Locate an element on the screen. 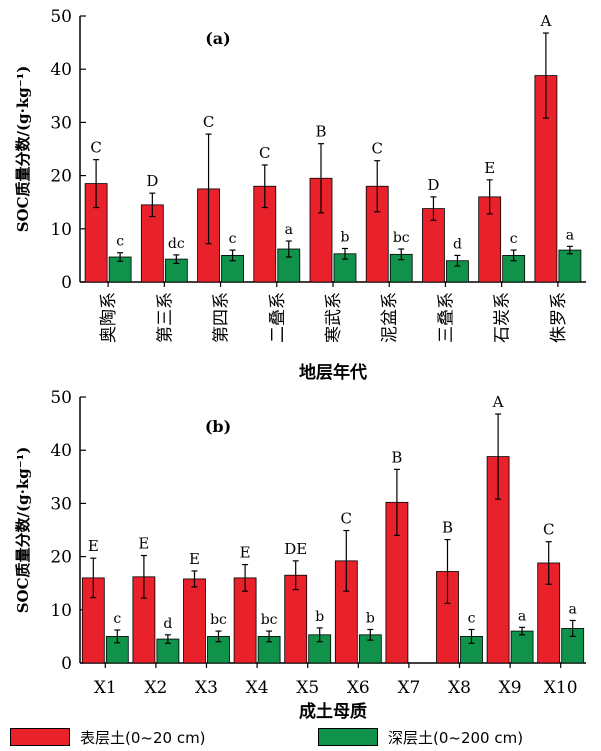 The image size is (601, 751). panel-label: (b) is located at coordinates (218, 426).